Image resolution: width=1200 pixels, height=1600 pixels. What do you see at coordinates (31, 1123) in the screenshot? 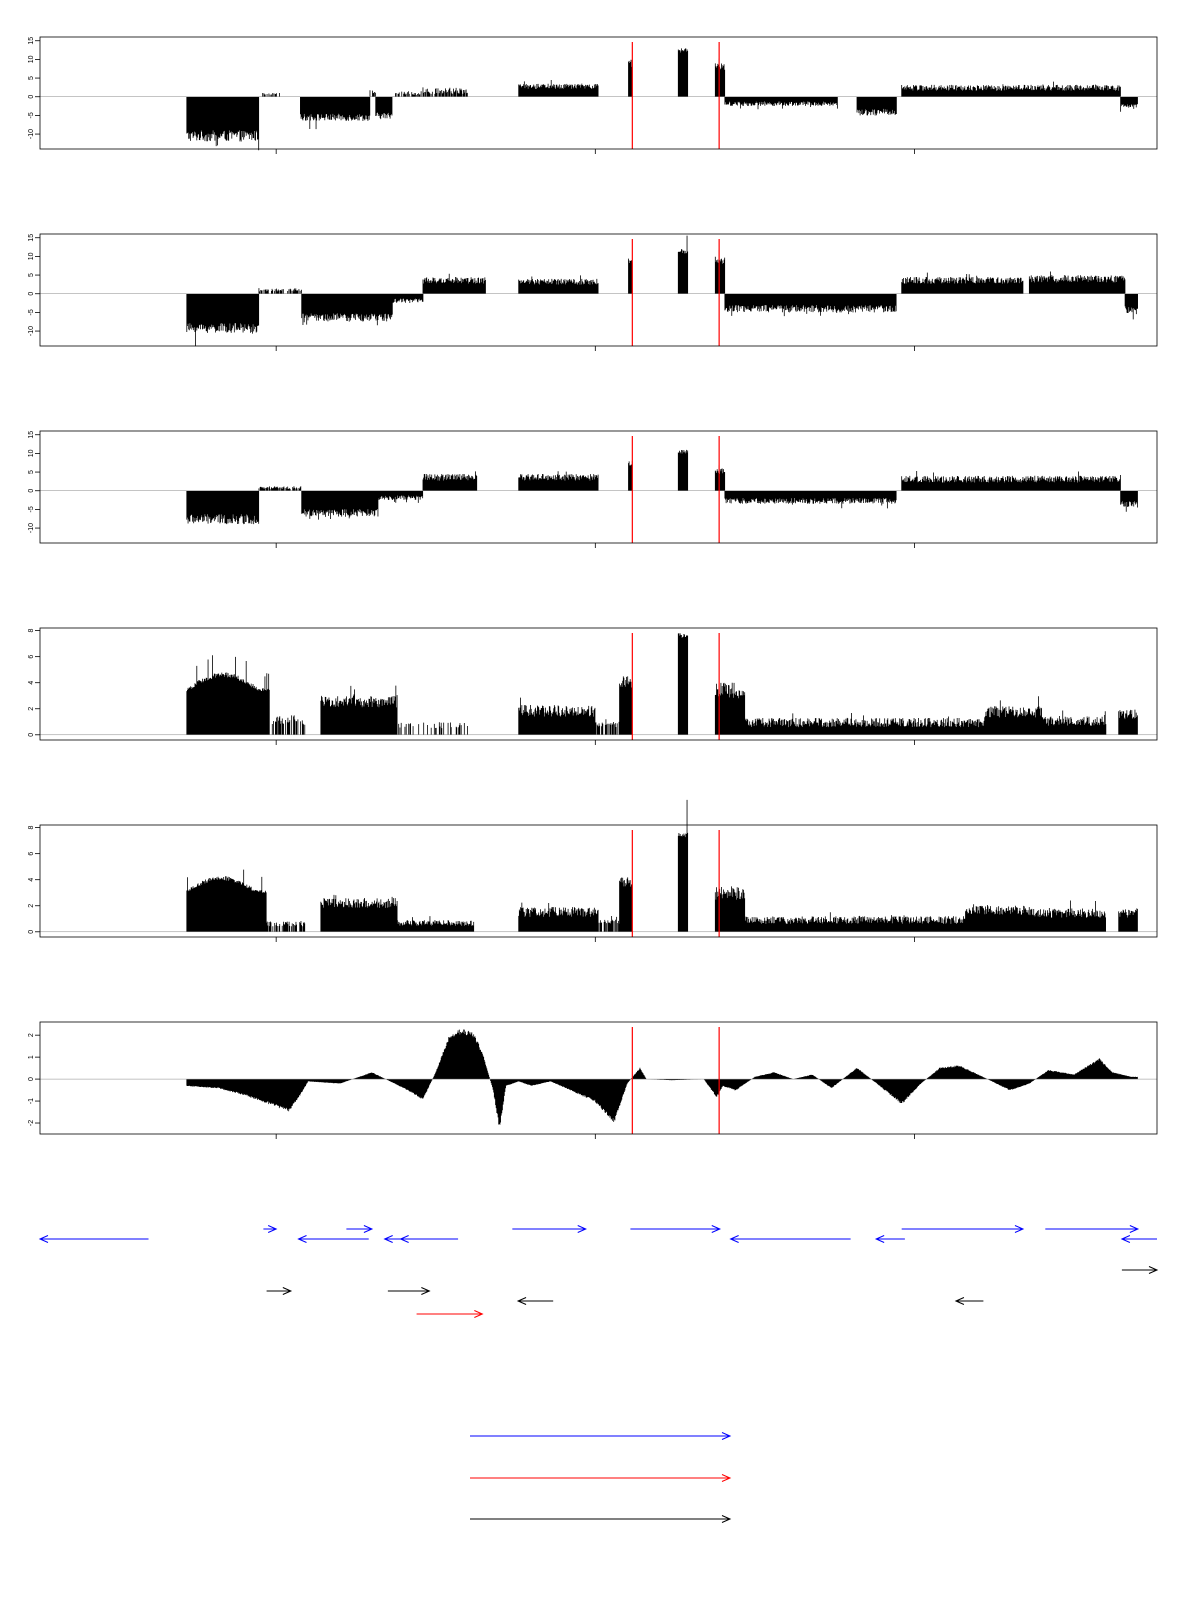
I see `y-tick-label: -2` at bounding box center [31, 1123].